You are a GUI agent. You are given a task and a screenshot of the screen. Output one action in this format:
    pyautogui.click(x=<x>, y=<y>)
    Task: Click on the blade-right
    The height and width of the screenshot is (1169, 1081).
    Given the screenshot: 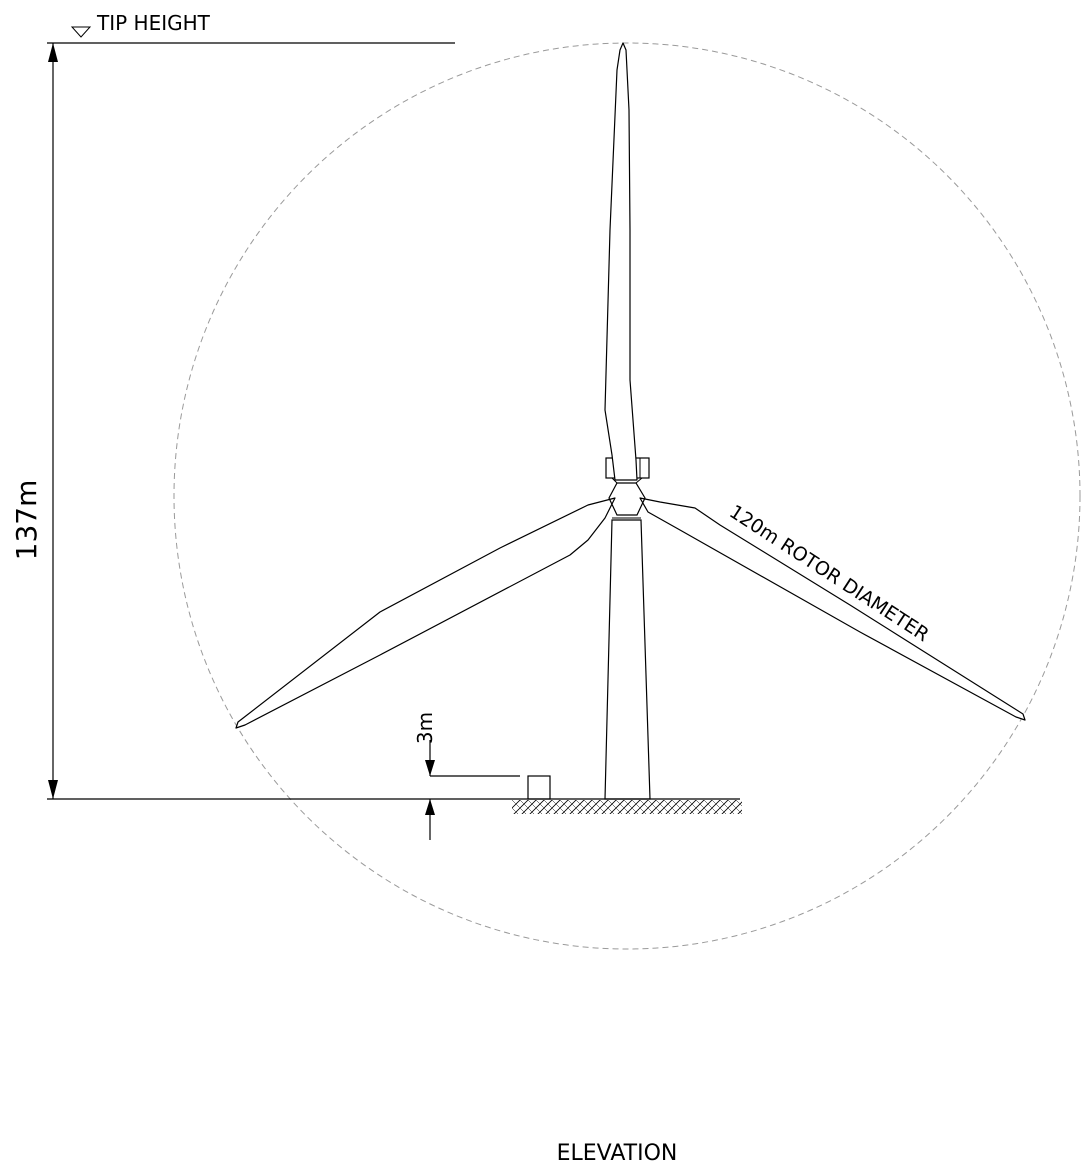 What is the action you would take?
    pyautogui.click(x=832, y=609)
    